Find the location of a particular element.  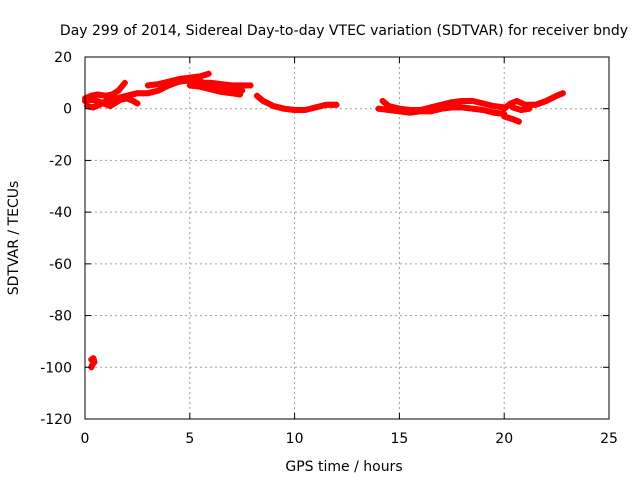

x-tick-label: 10 is located at coordinates (295, 439).